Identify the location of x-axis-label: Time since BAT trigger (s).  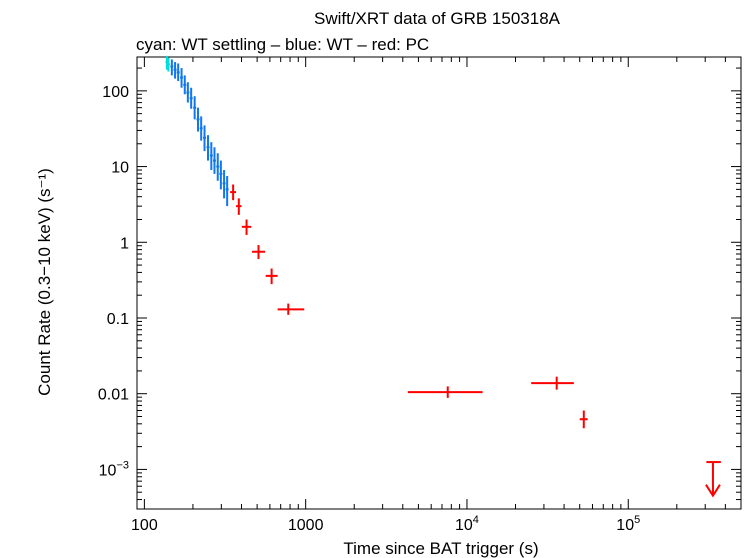
(440, 548).